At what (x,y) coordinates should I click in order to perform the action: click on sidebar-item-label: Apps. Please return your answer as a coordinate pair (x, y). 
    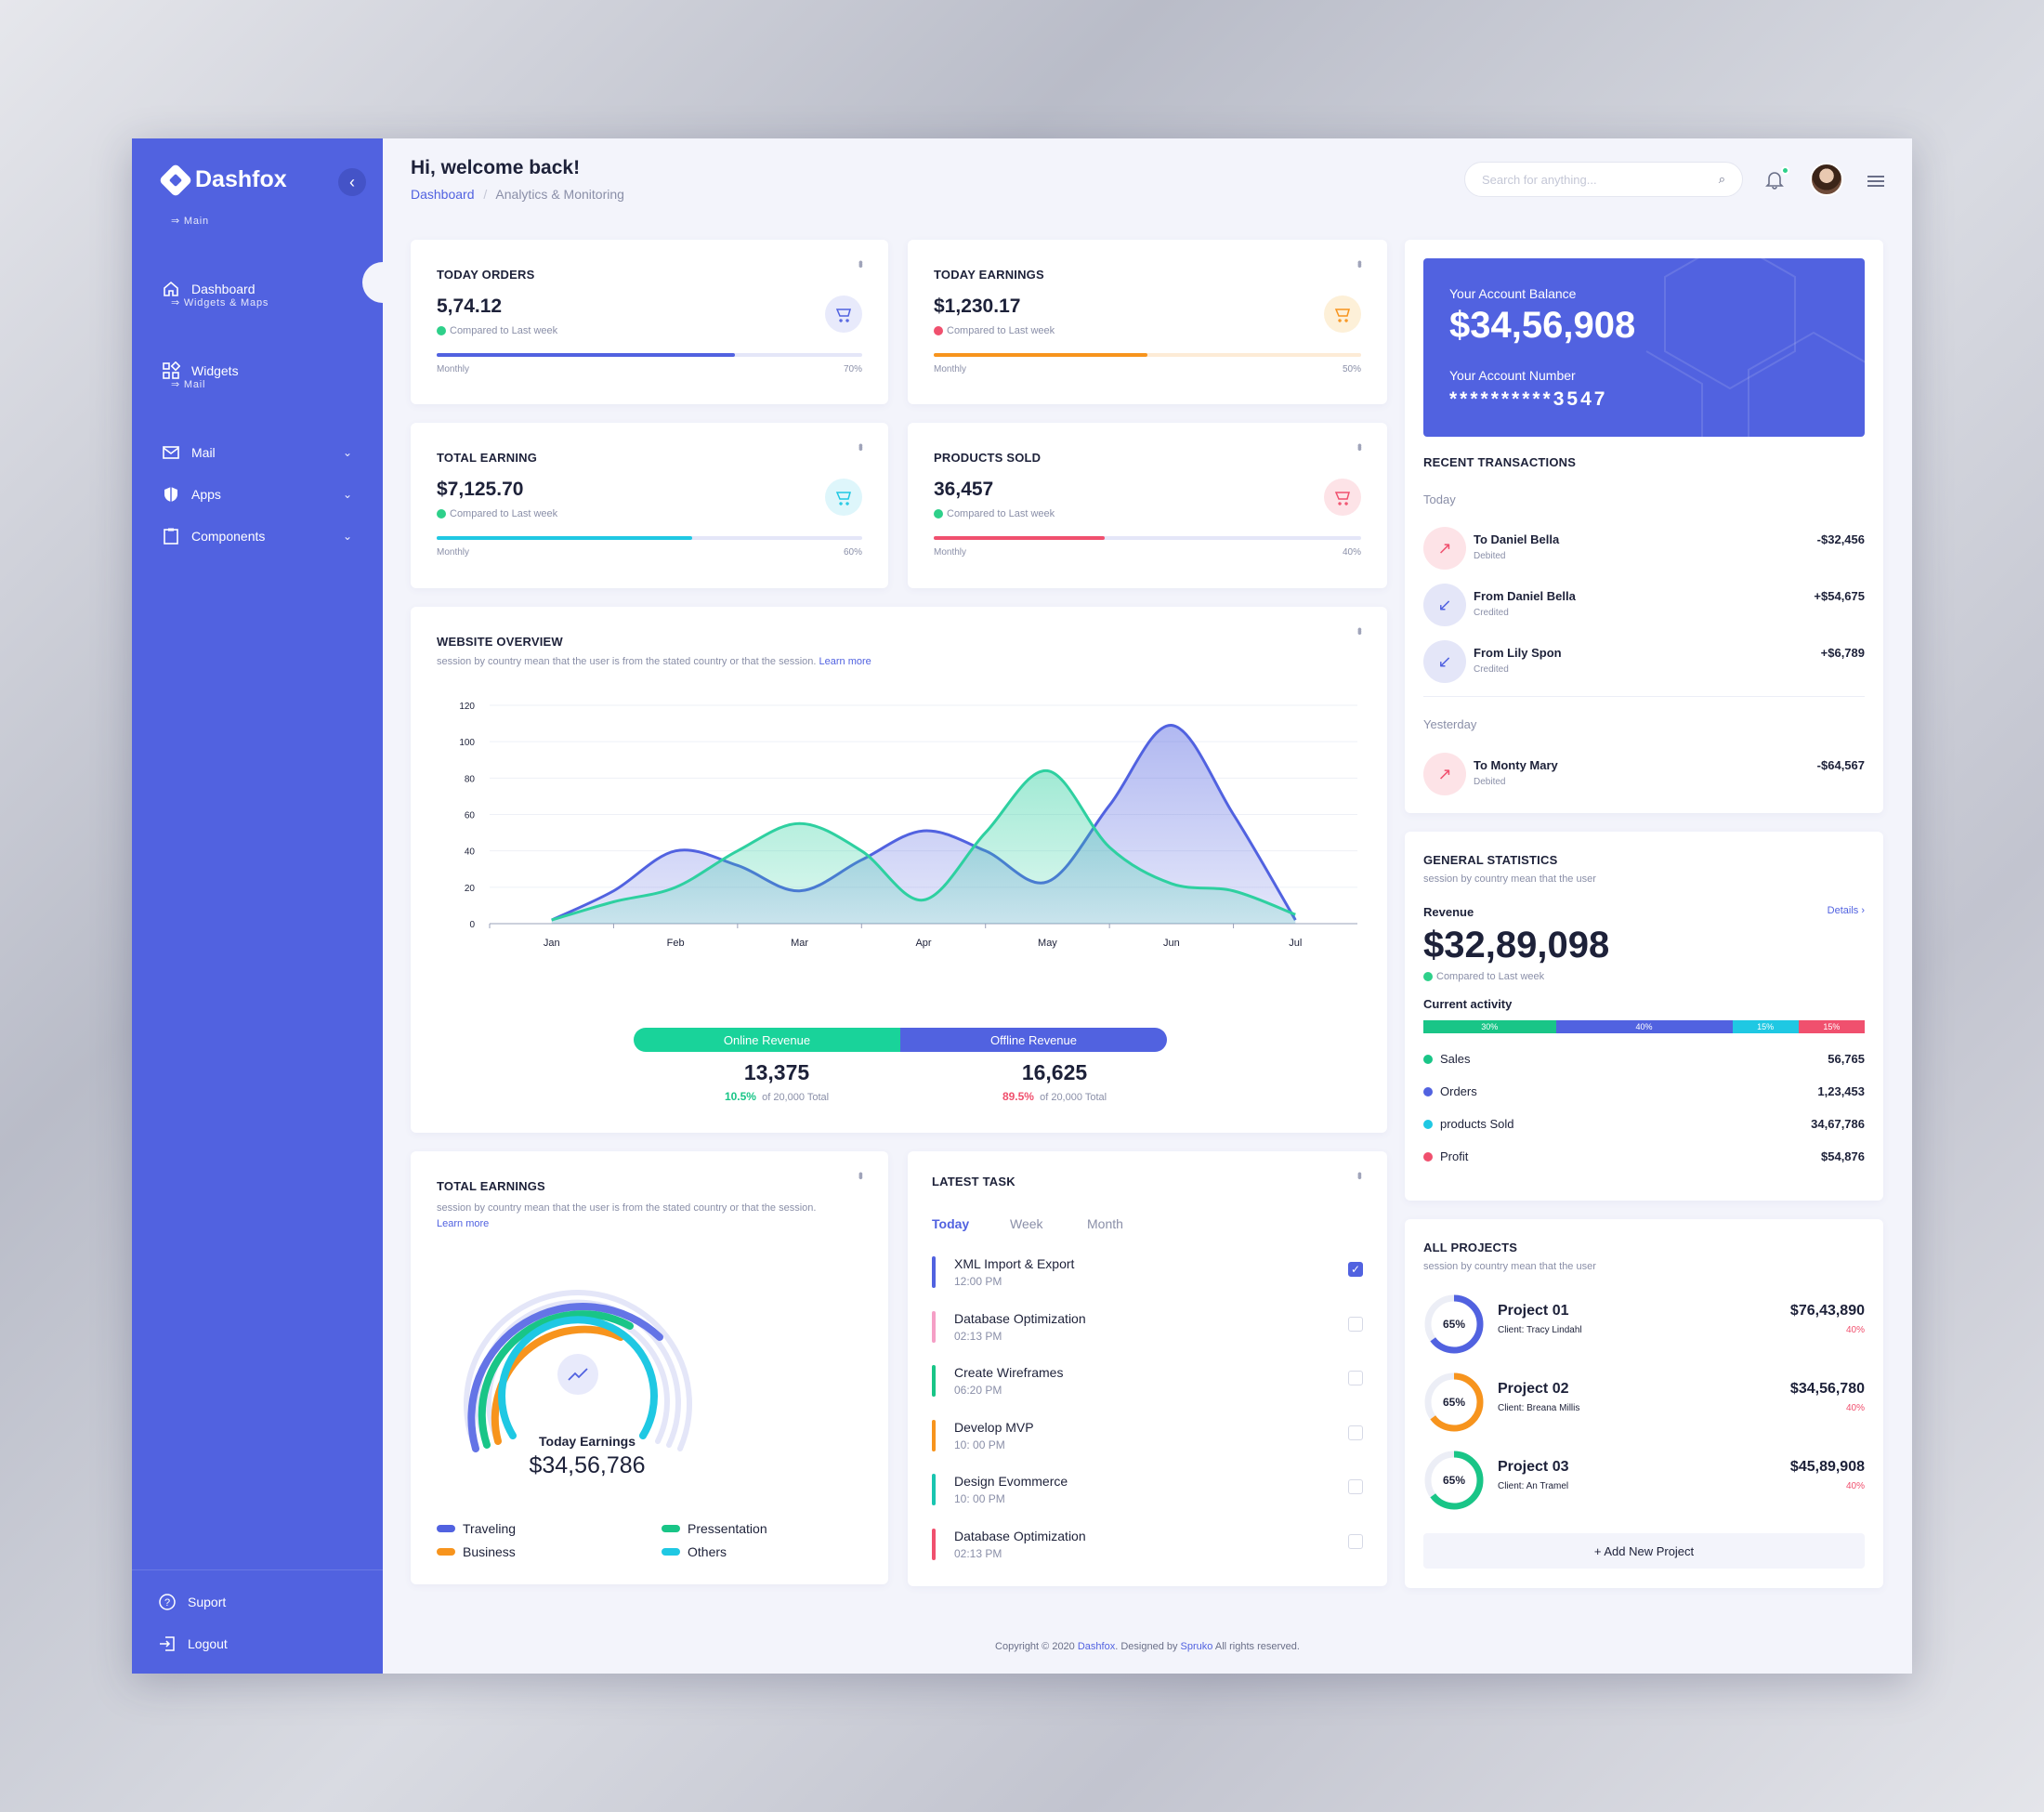
    Looking at the image, I should click on (206, 494).